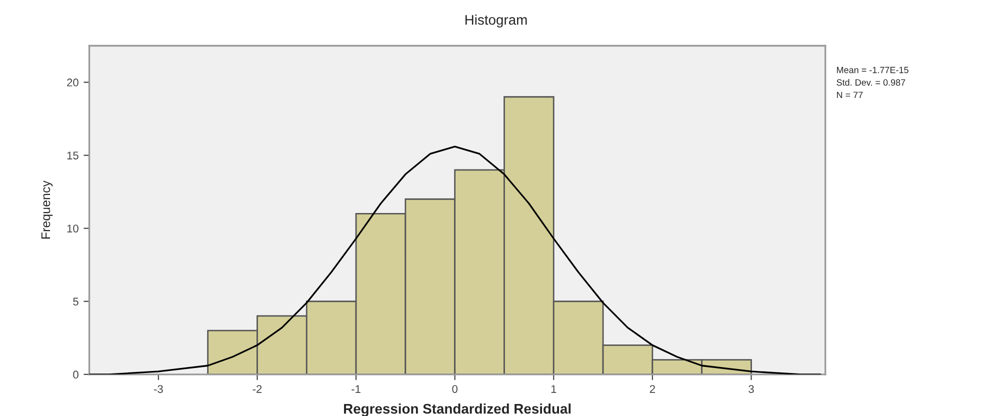 This screenshot has width=992, height=416. Describe the element at coordinates (47, 209) in the screenshot. I see `y-axis-title: Frequency` at that location.